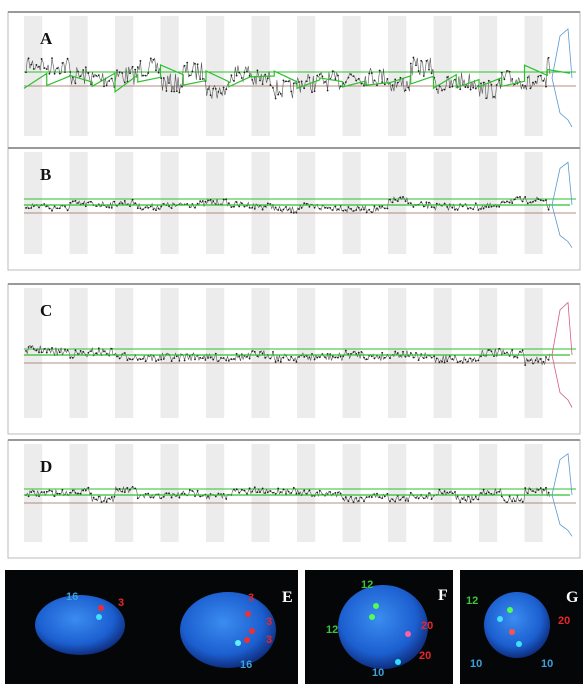 This screenshot has width=585, height=684. I want to click on probe-label: 20, so click(427, 626).